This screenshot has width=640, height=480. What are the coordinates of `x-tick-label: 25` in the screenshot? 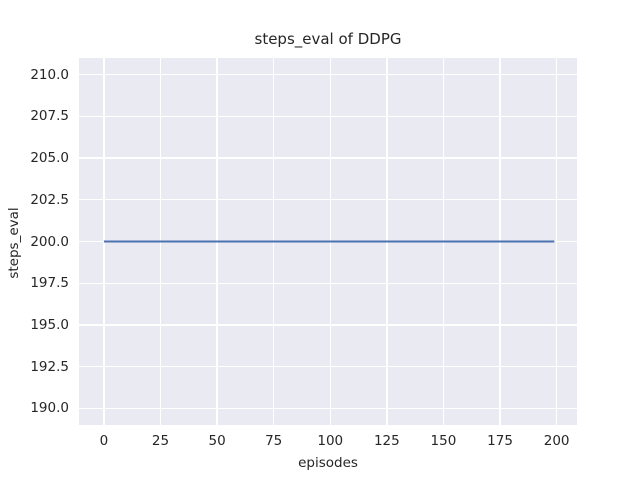 It's located at (160, 441).